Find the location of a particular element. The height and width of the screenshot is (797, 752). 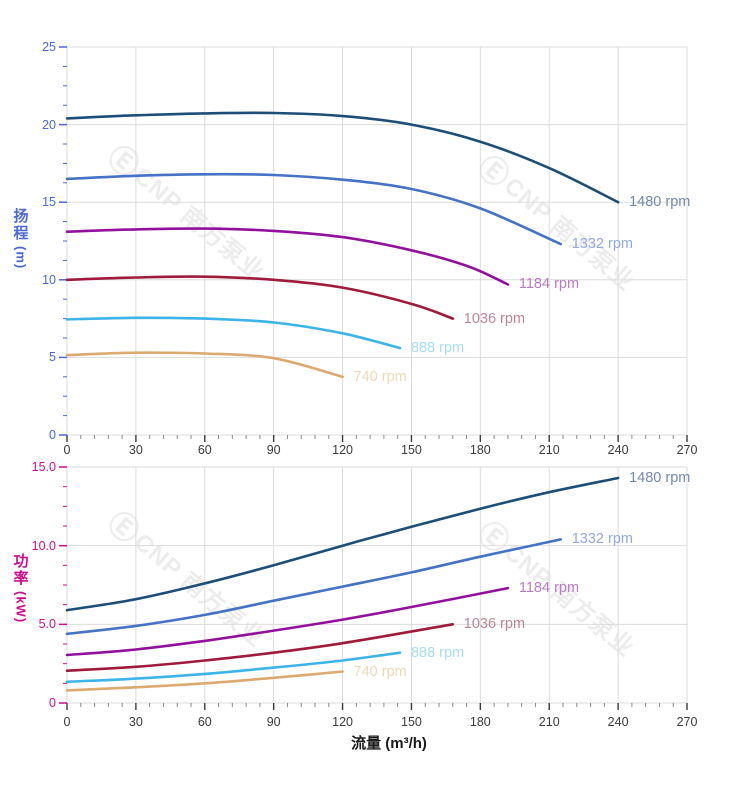

power-axis-title: 功 率 (kW) is located at coordinates (21, 588).